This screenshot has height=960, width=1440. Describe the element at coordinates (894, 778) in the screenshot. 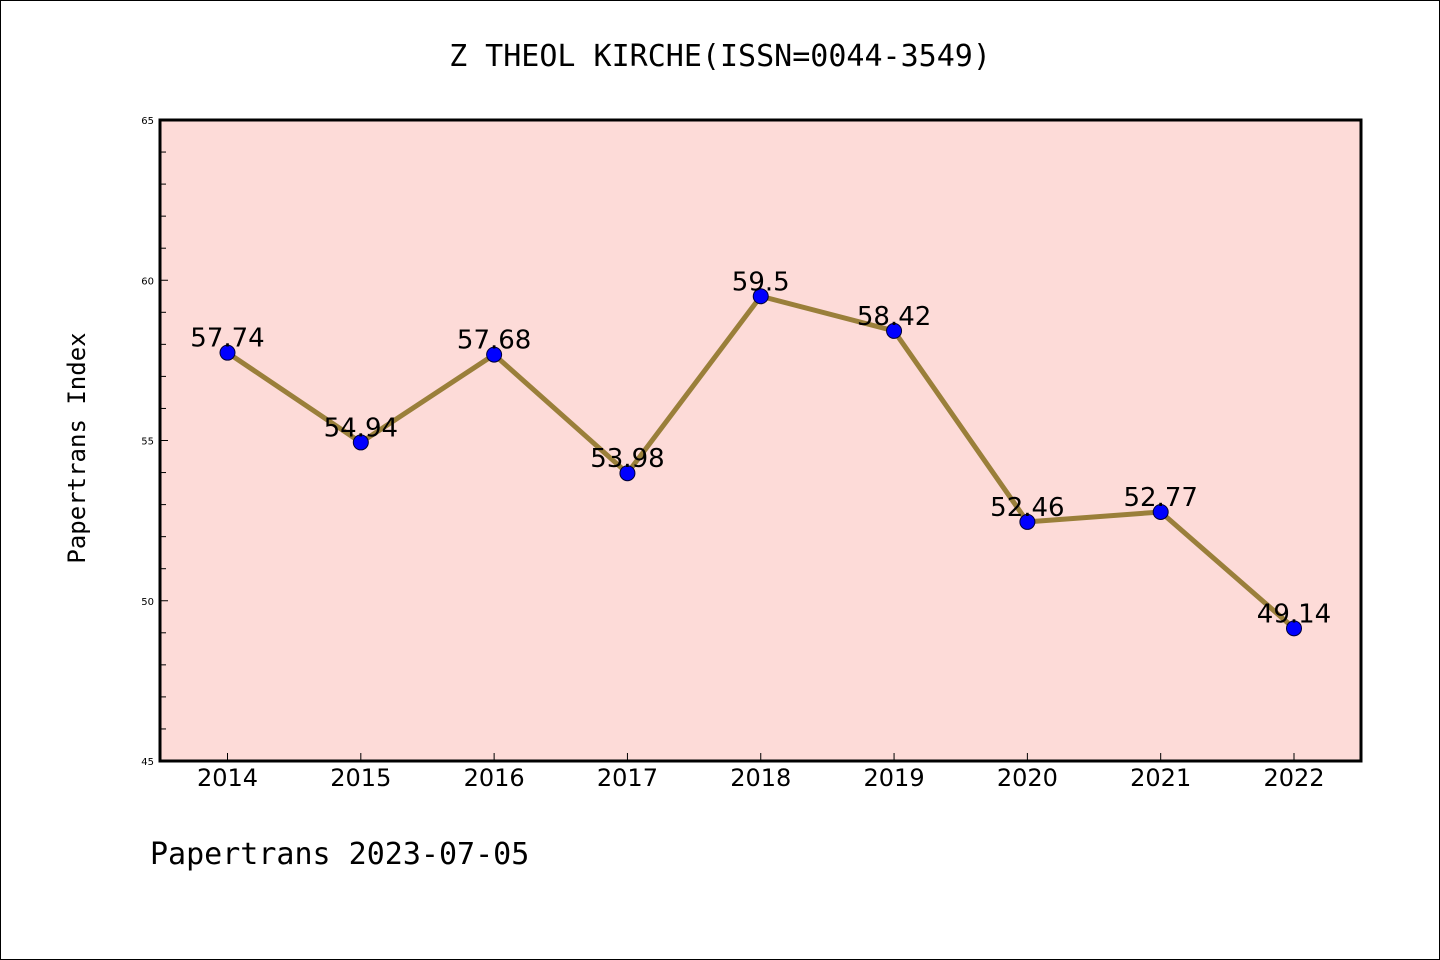

I see `x-tick-label: 2019` at that location.